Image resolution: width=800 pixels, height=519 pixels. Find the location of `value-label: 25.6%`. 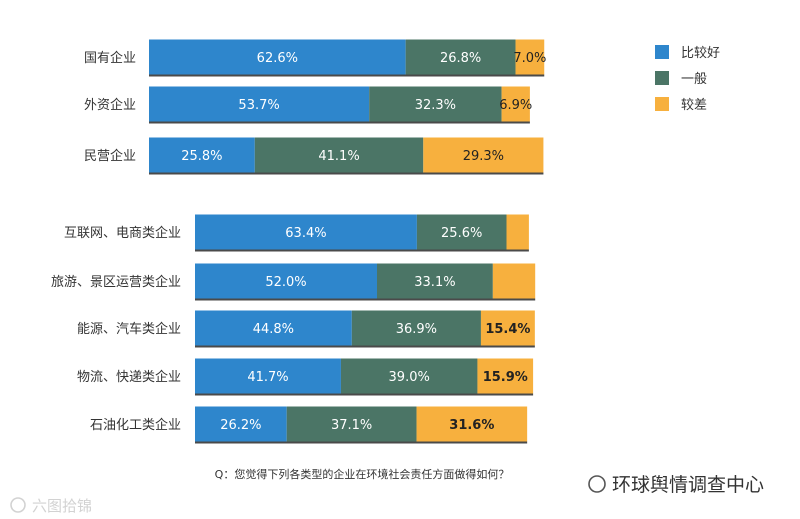

value-label: 25.6% is located at coordinates (461, 233).